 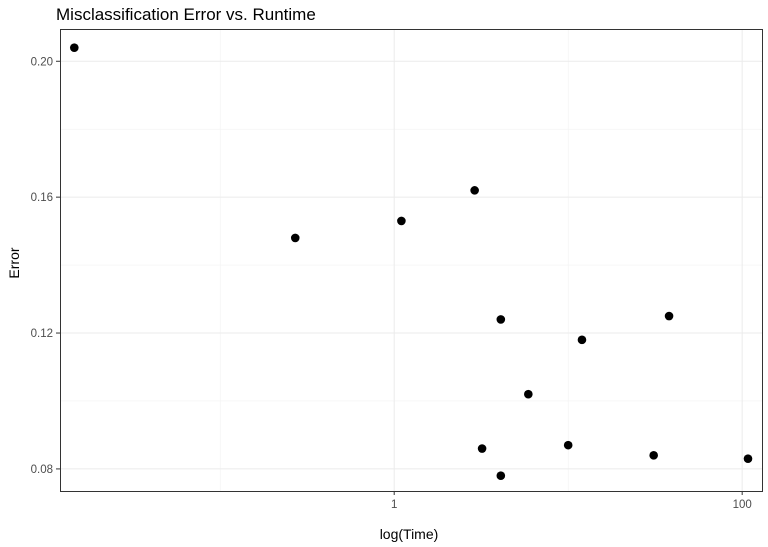 I want to click on y-axis-title: Error, so click(x=14, y=262).